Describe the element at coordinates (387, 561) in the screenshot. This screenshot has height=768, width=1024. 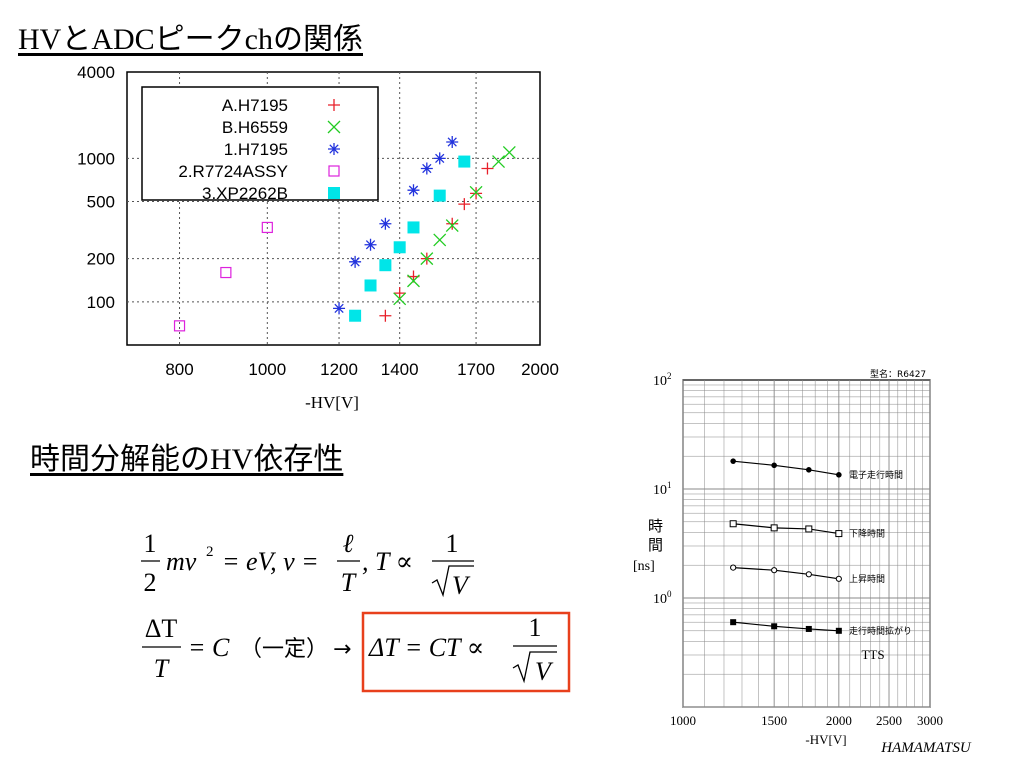
I see `eq1-proportional: , T ∝` at that location.